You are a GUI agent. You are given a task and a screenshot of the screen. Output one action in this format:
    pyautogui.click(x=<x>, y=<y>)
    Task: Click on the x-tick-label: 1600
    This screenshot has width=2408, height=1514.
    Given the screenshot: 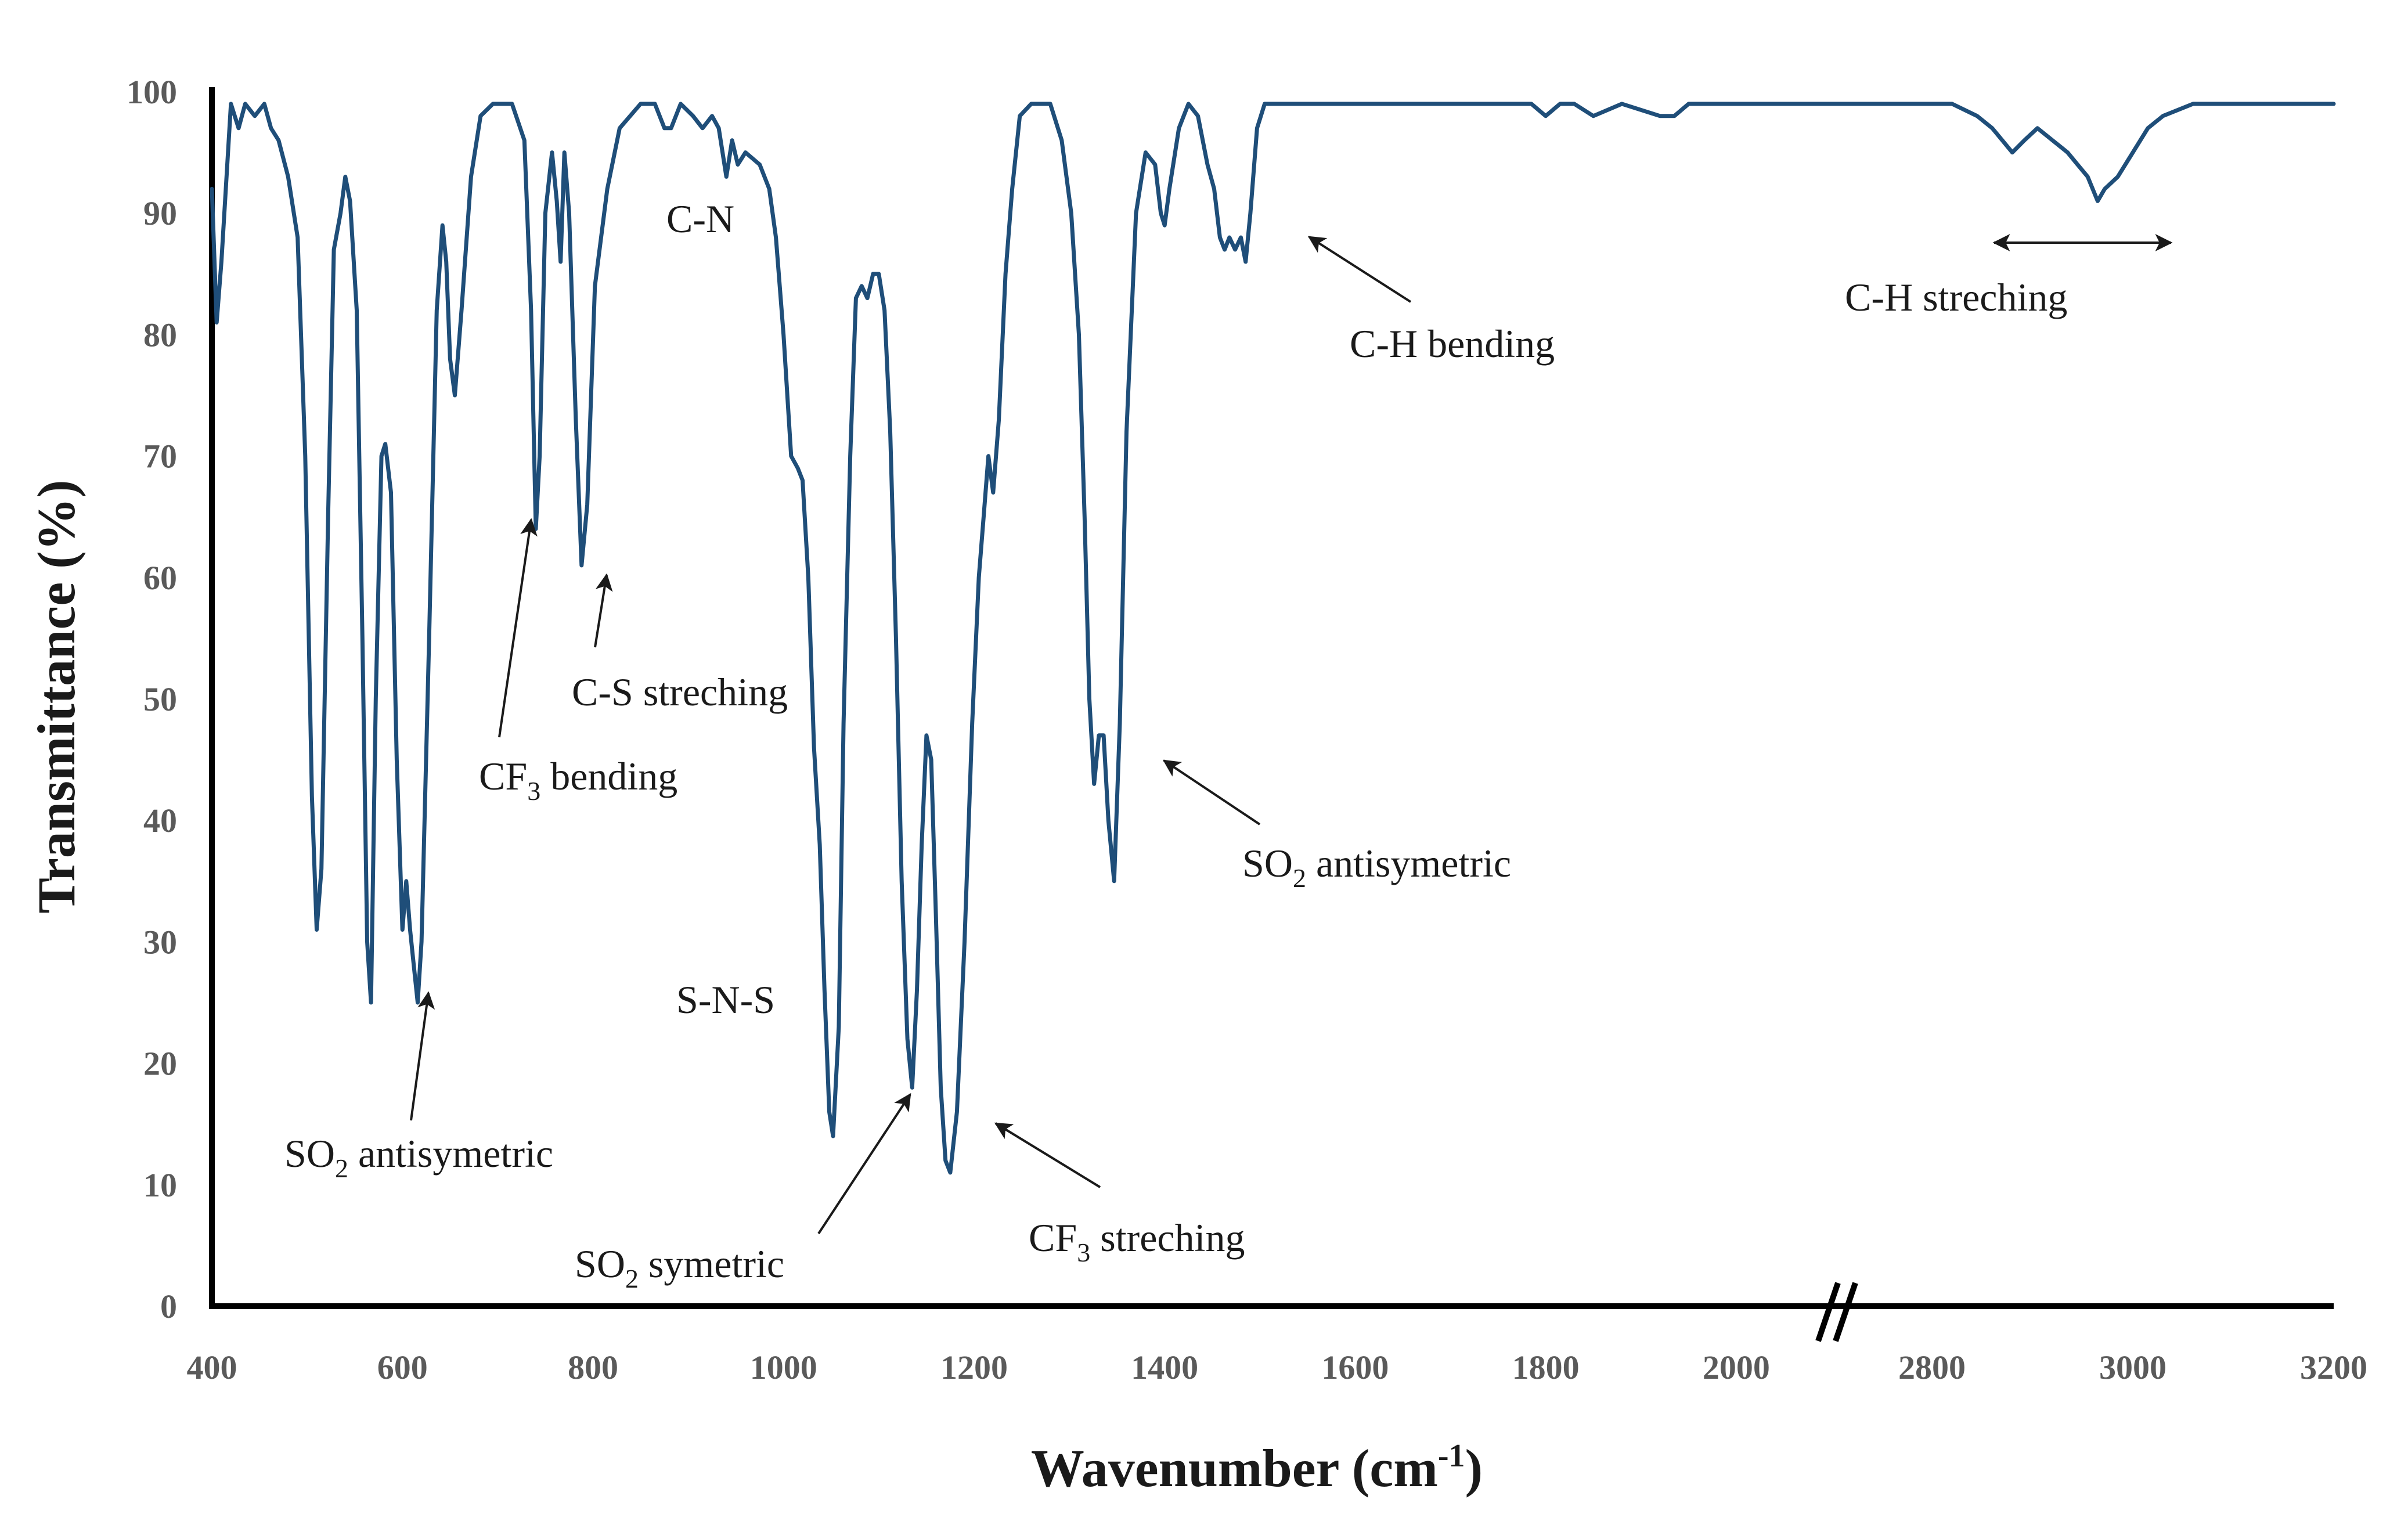 What is the action you would take?
    pyautogui.click(x=1355, y=1368)
    